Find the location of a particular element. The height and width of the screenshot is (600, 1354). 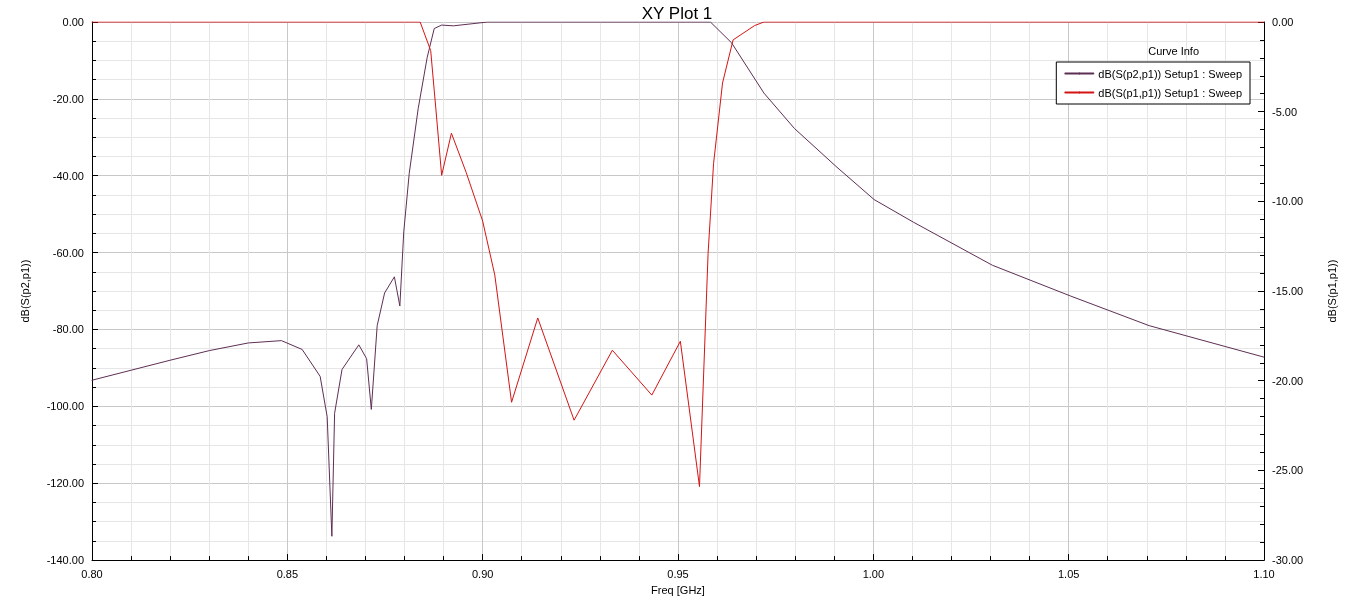

y-tick-label: -140.00 is located at coordinates (65, 560).